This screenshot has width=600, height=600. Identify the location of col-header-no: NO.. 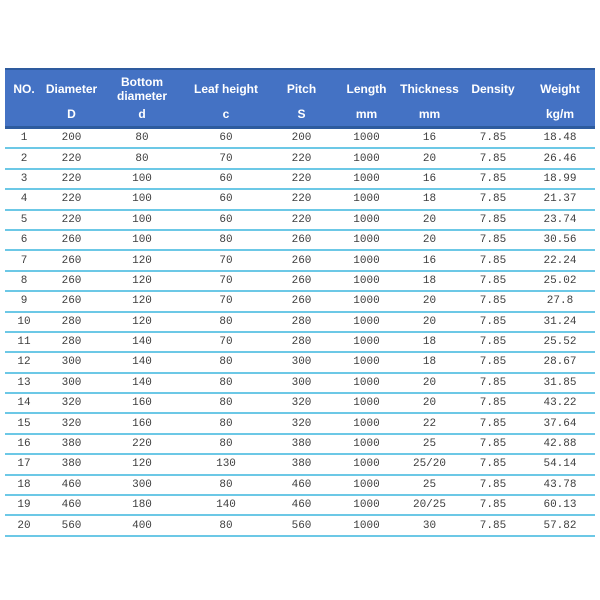
(24, 87).